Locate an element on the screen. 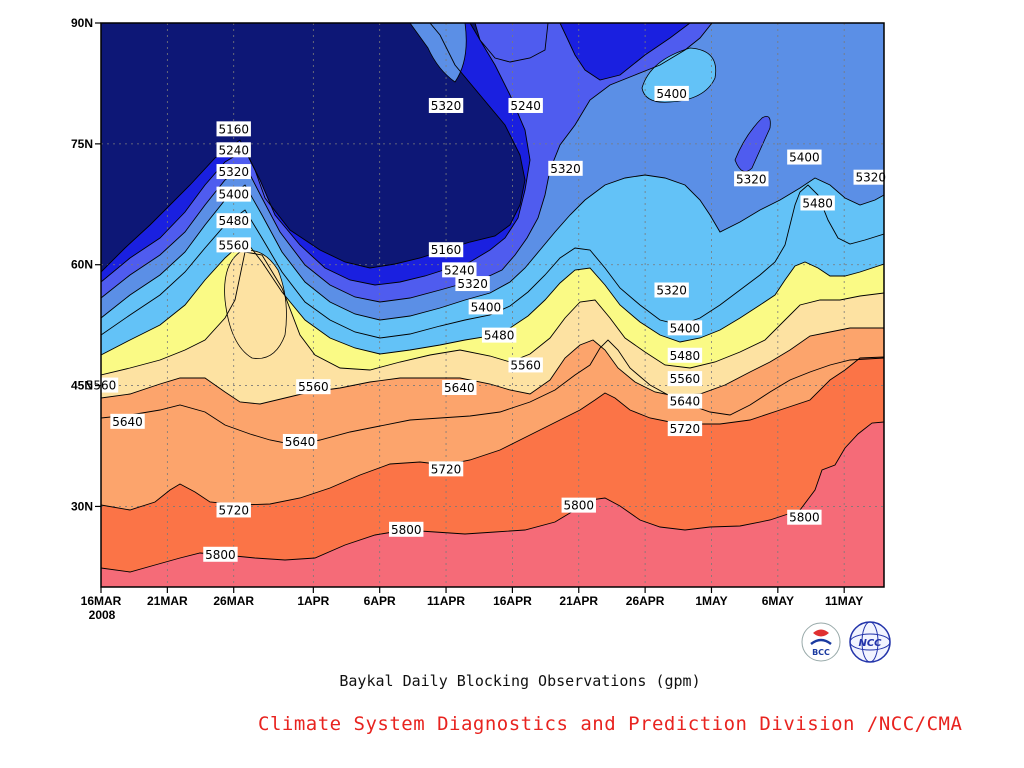 Image resolution: width=1024 pixels, height=768 pixels. x-tick-label: 11MAY is located at coordinates (844, 601).